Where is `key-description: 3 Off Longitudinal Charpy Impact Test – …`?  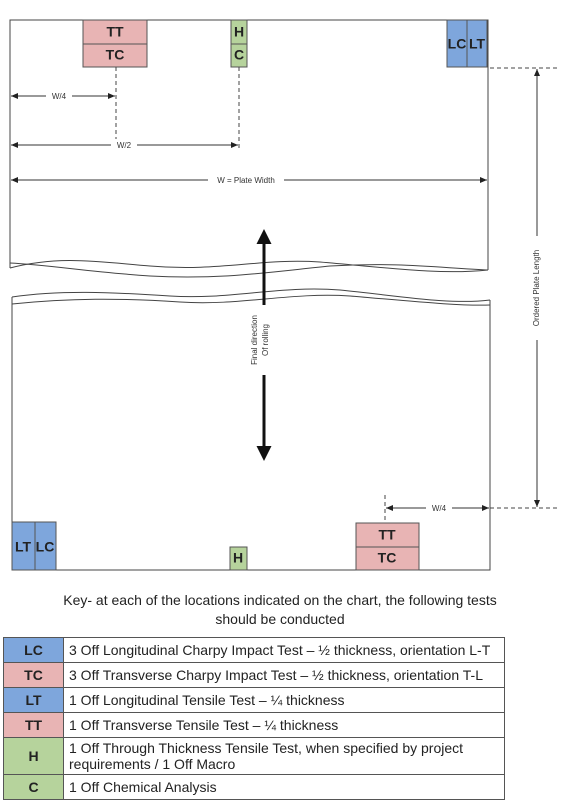 key-description: 3 Off Longitudinal Charpy Impact Test – … is located at coordinates (284, 650).